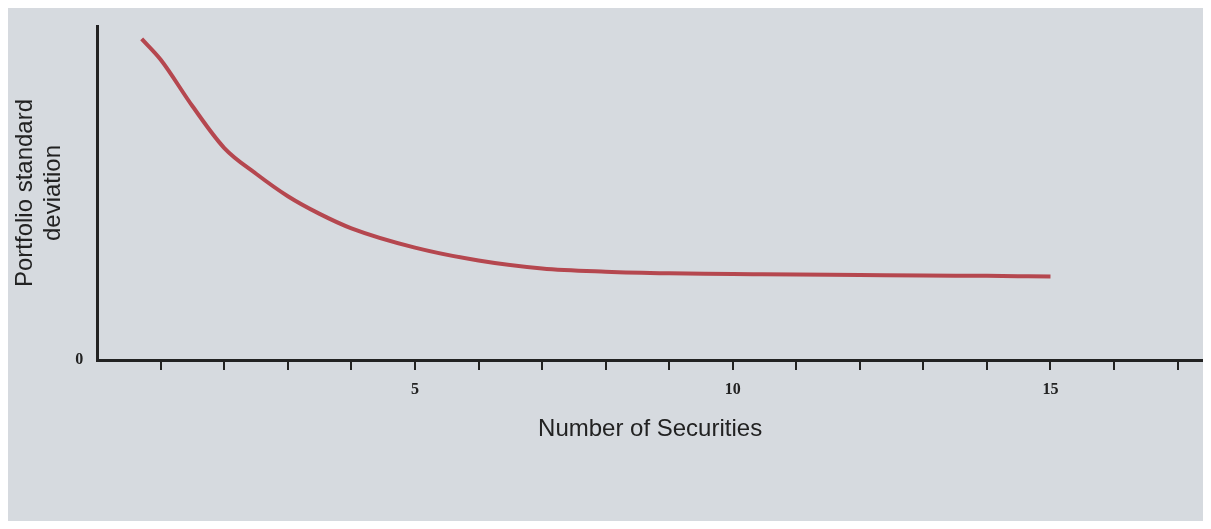 The height and width of the screenshot is (529, 1211). What do you see at coordinates (650, 428) in the screenshot?
I see `x-axis-title: Number of Securities` at bounding box center [650, 428].